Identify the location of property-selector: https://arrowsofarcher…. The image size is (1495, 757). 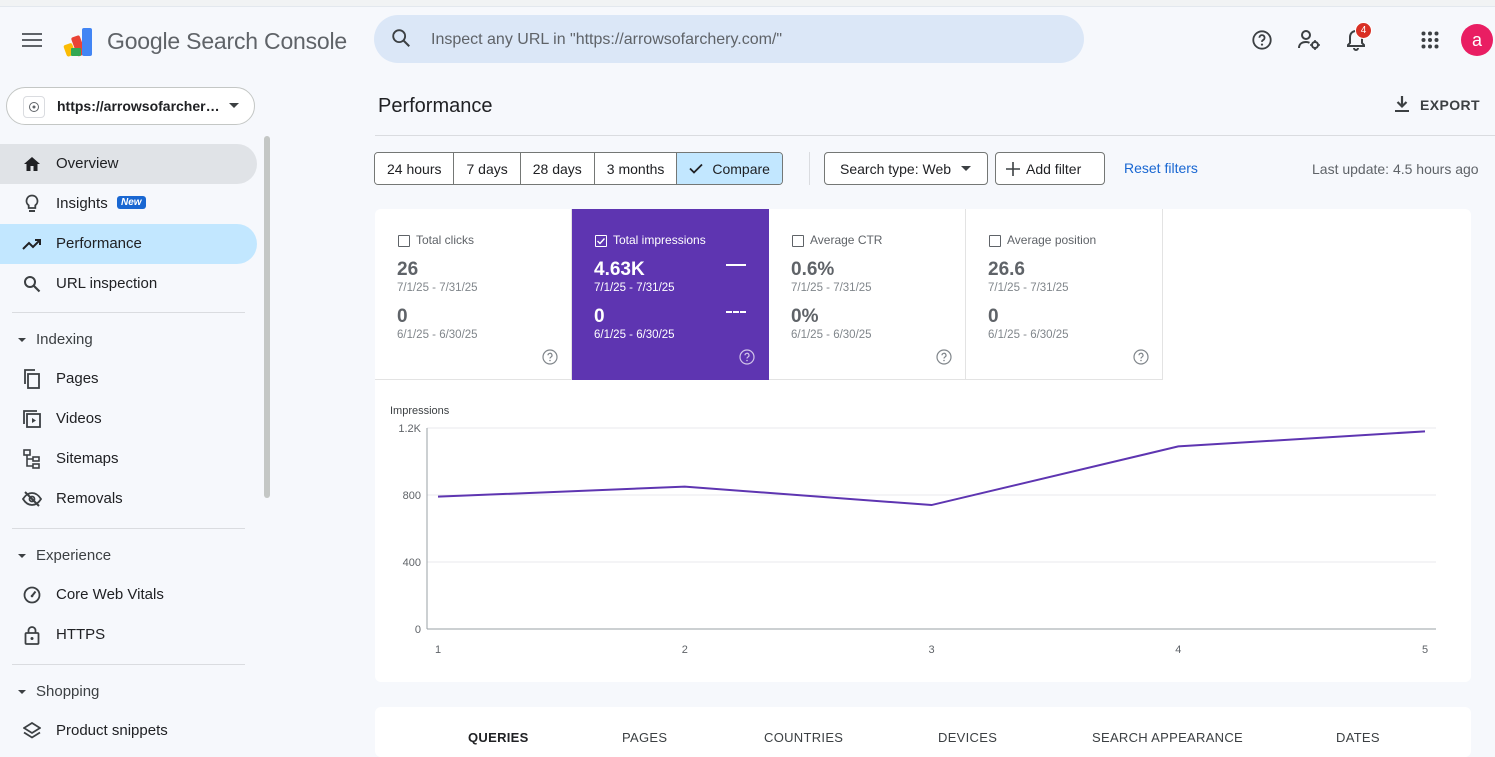
(130, 106).